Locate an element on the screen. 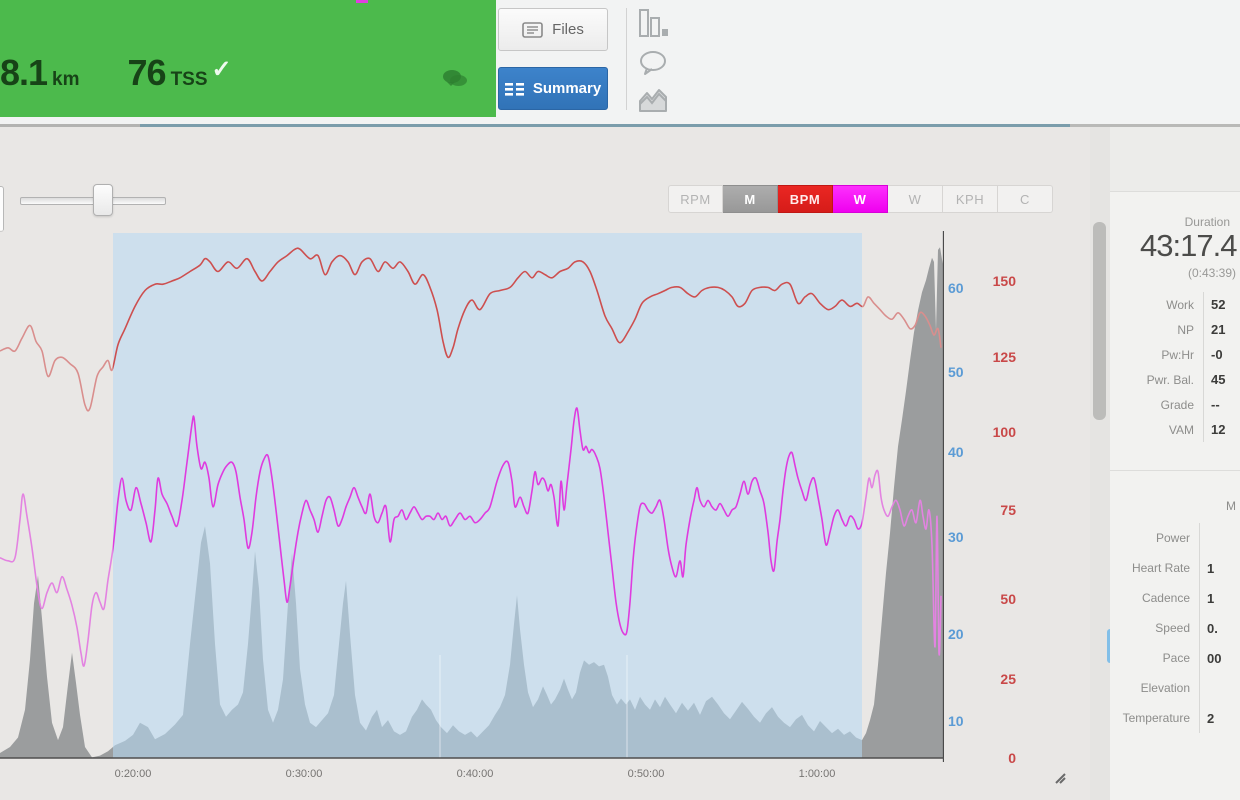 The height and width of the screenshot is (800, 1240). resize-grip is located at coordinates (1060, 778).